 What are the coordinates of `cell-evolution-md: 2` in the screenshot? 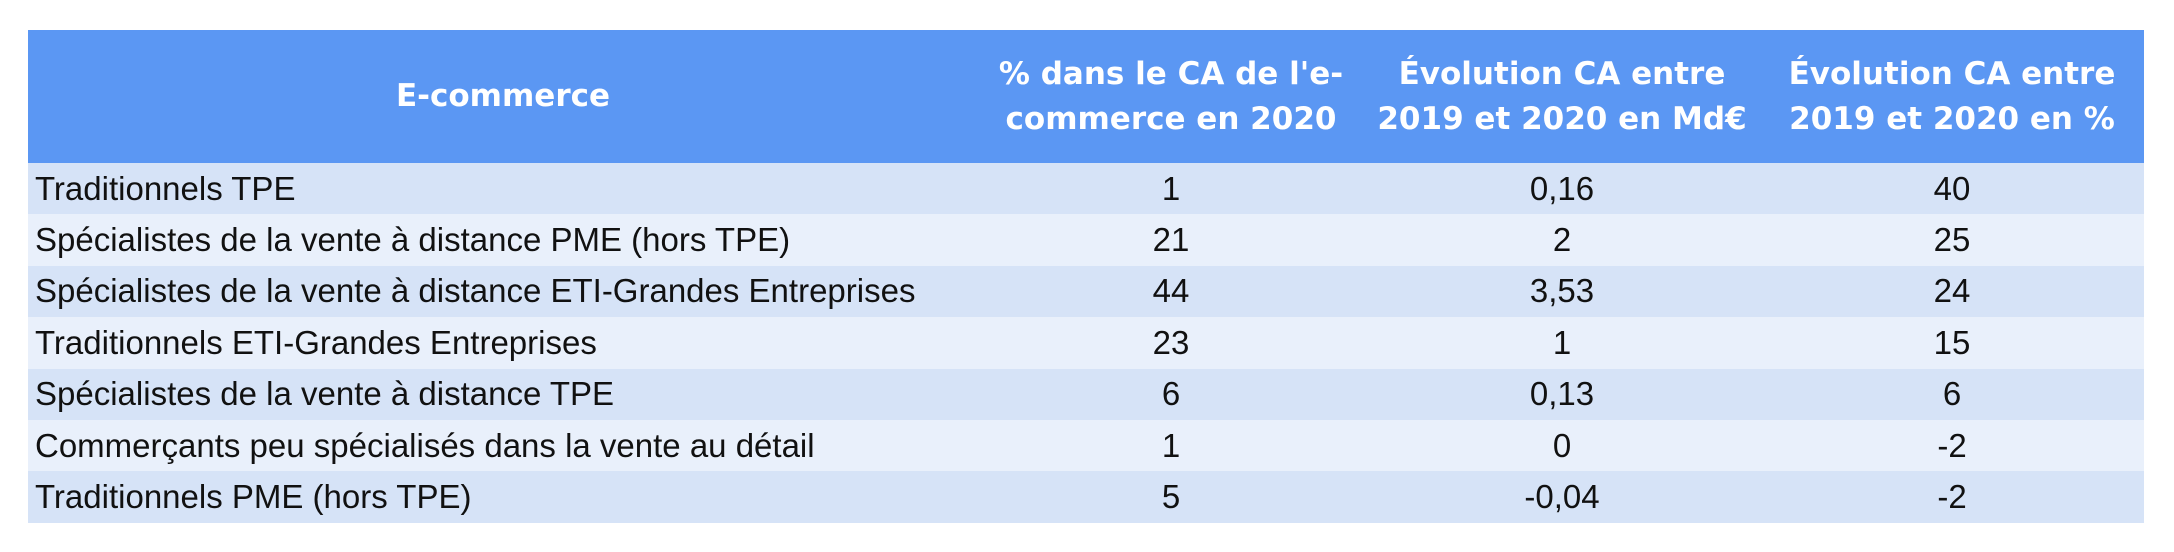 It's located at (1562, 240).